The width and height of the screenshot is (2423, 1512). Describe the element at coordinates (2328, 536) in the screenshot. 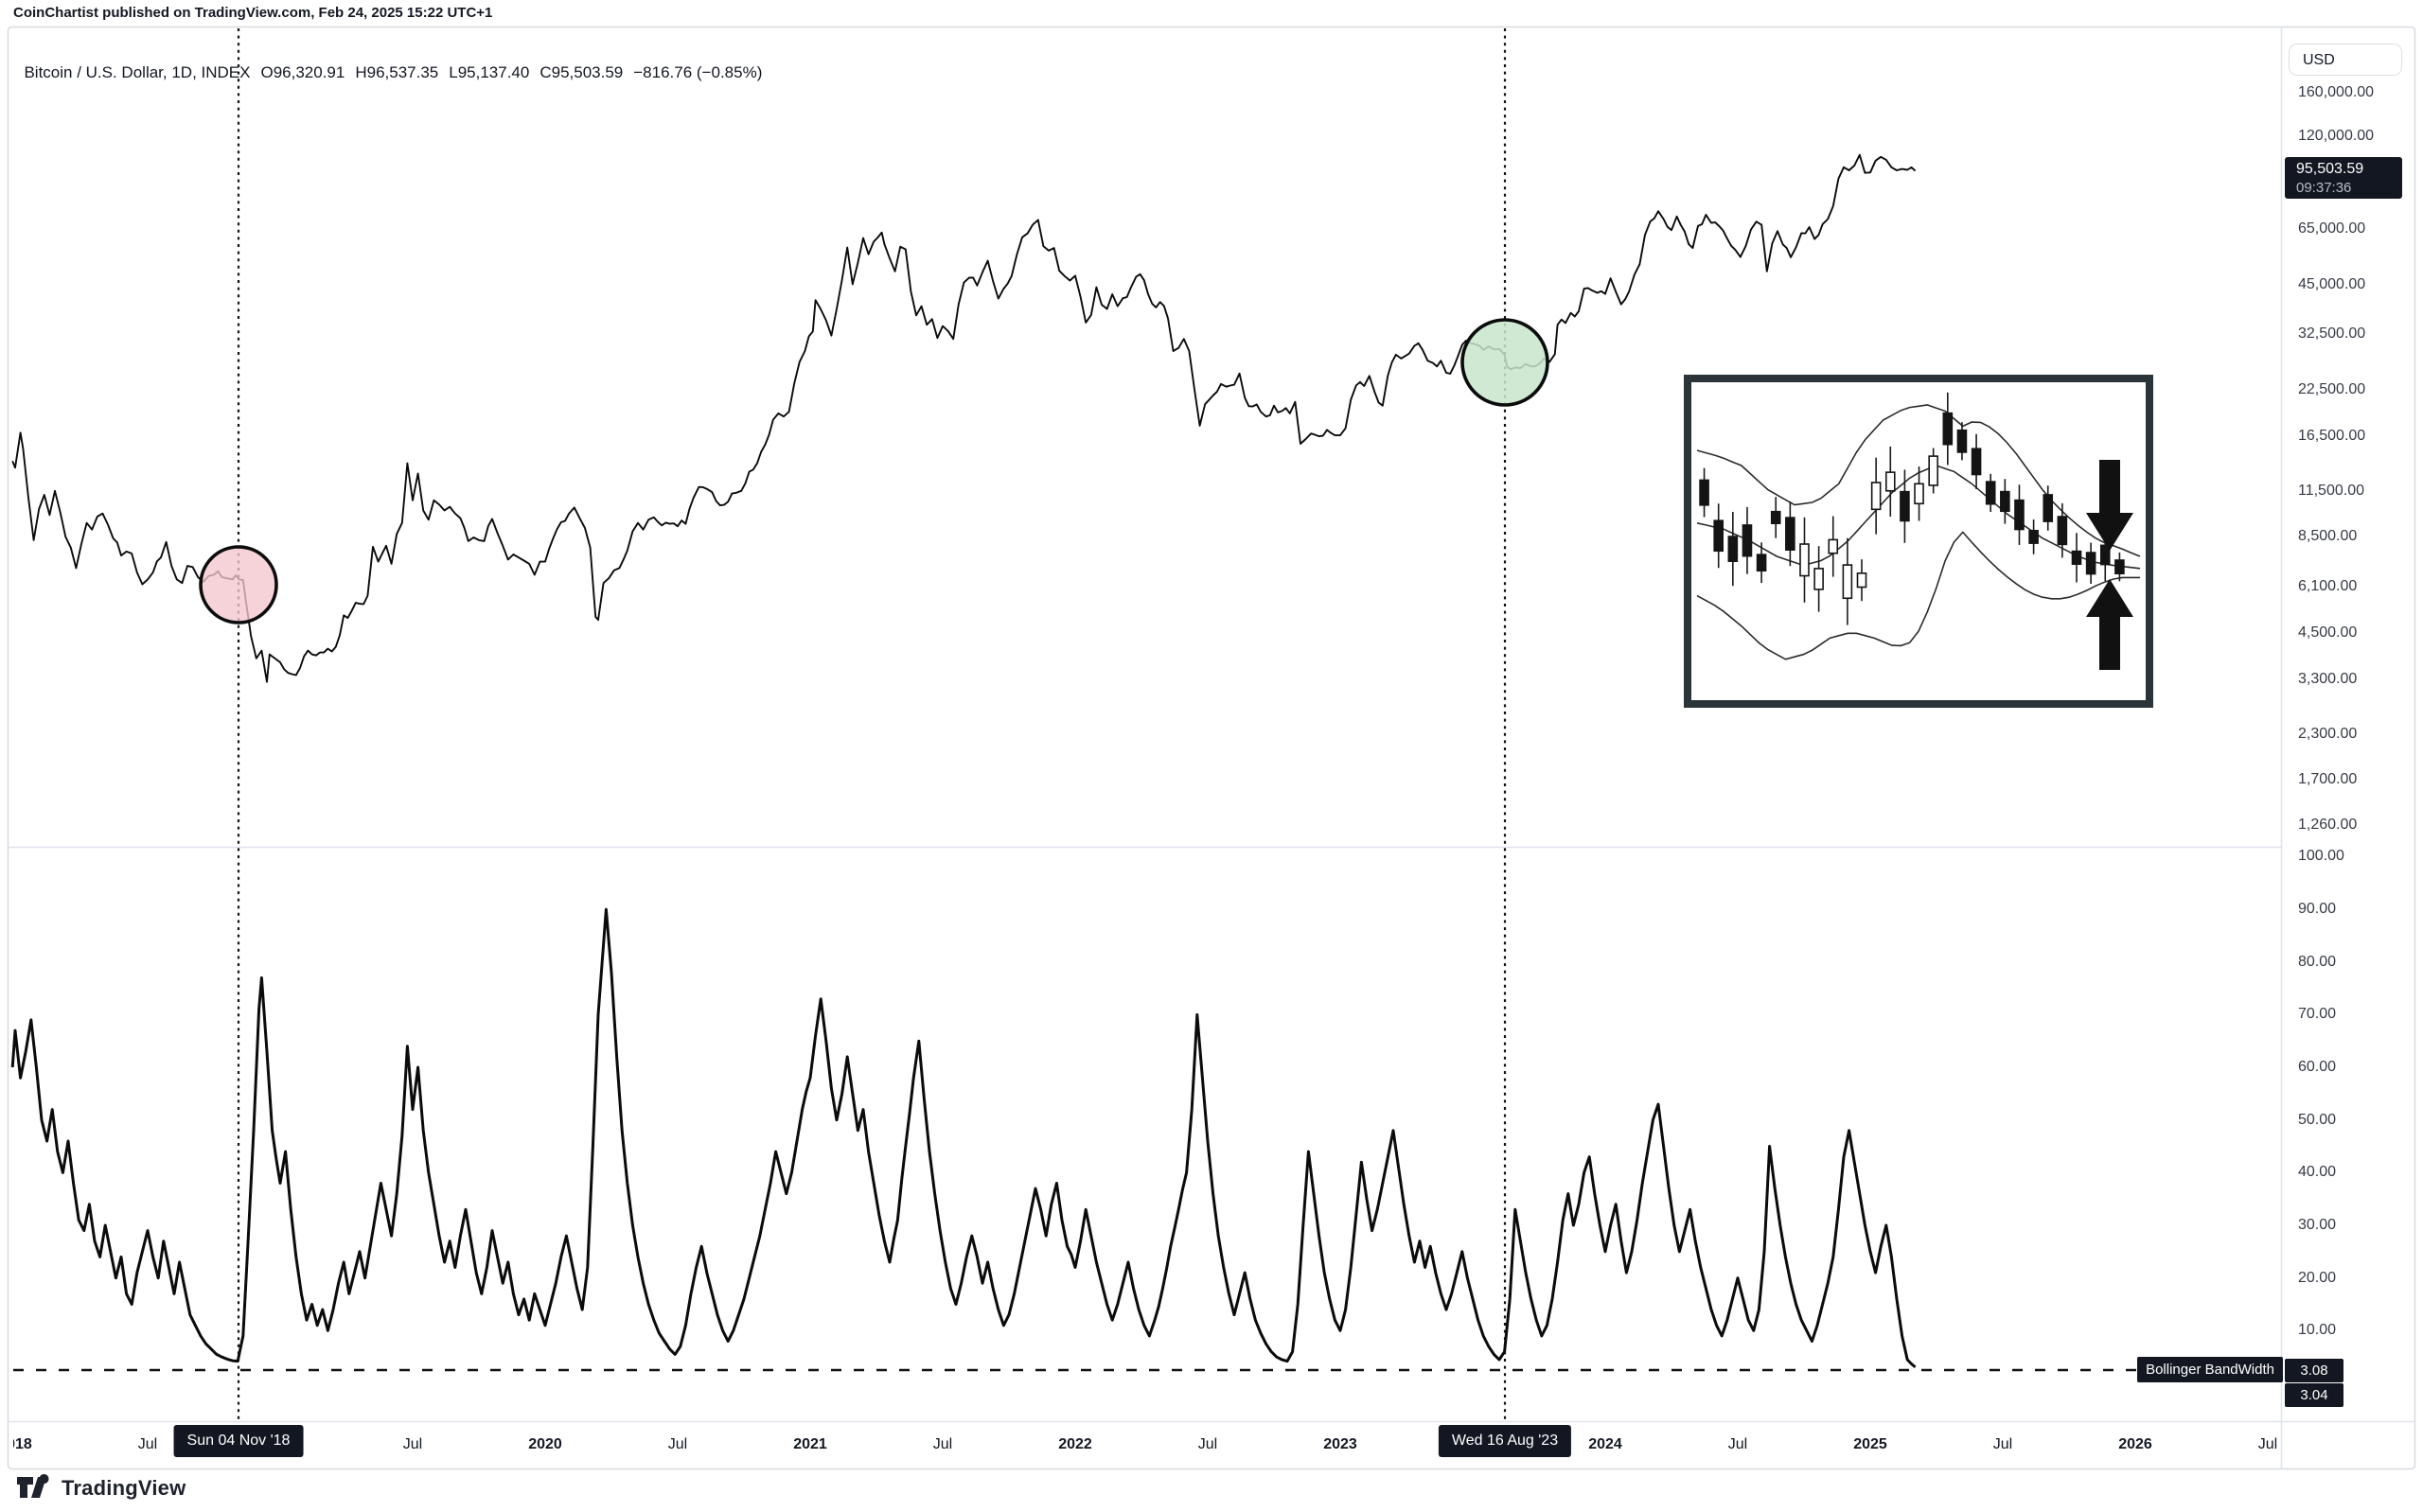

I see `price-axis-tick: 8,500.00` at that location.